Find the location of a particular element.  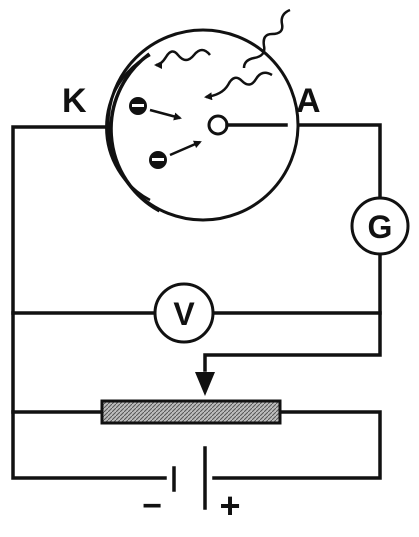

incident-light is located at coordinates (222, 54).